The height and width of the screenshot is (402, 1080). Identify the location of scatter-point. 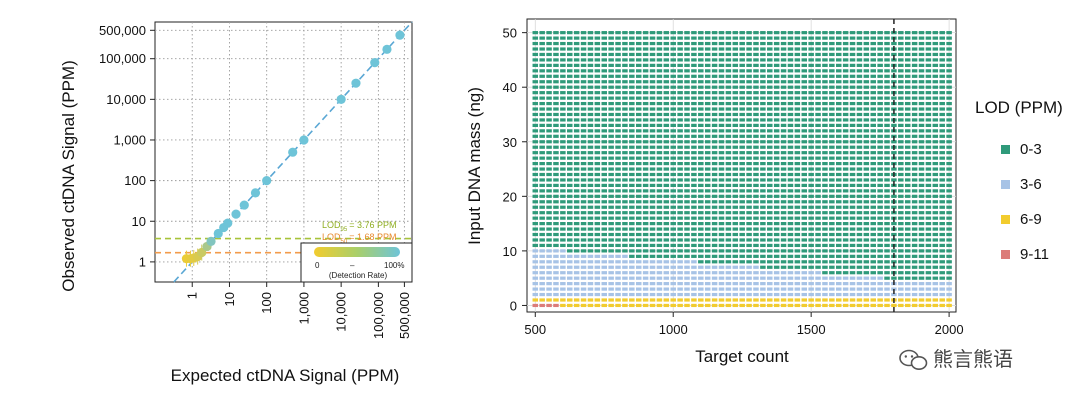
(244, 205).